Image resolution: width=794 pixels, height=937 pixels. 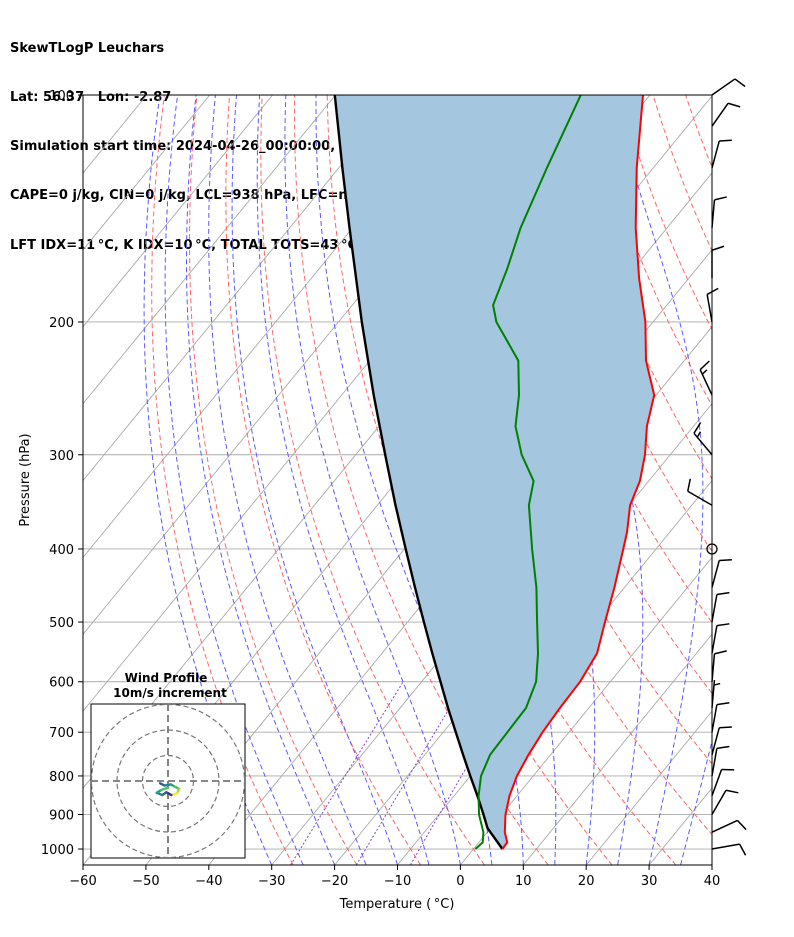 I want to click on x-tick-label: −20, so click(x=334, y=881).